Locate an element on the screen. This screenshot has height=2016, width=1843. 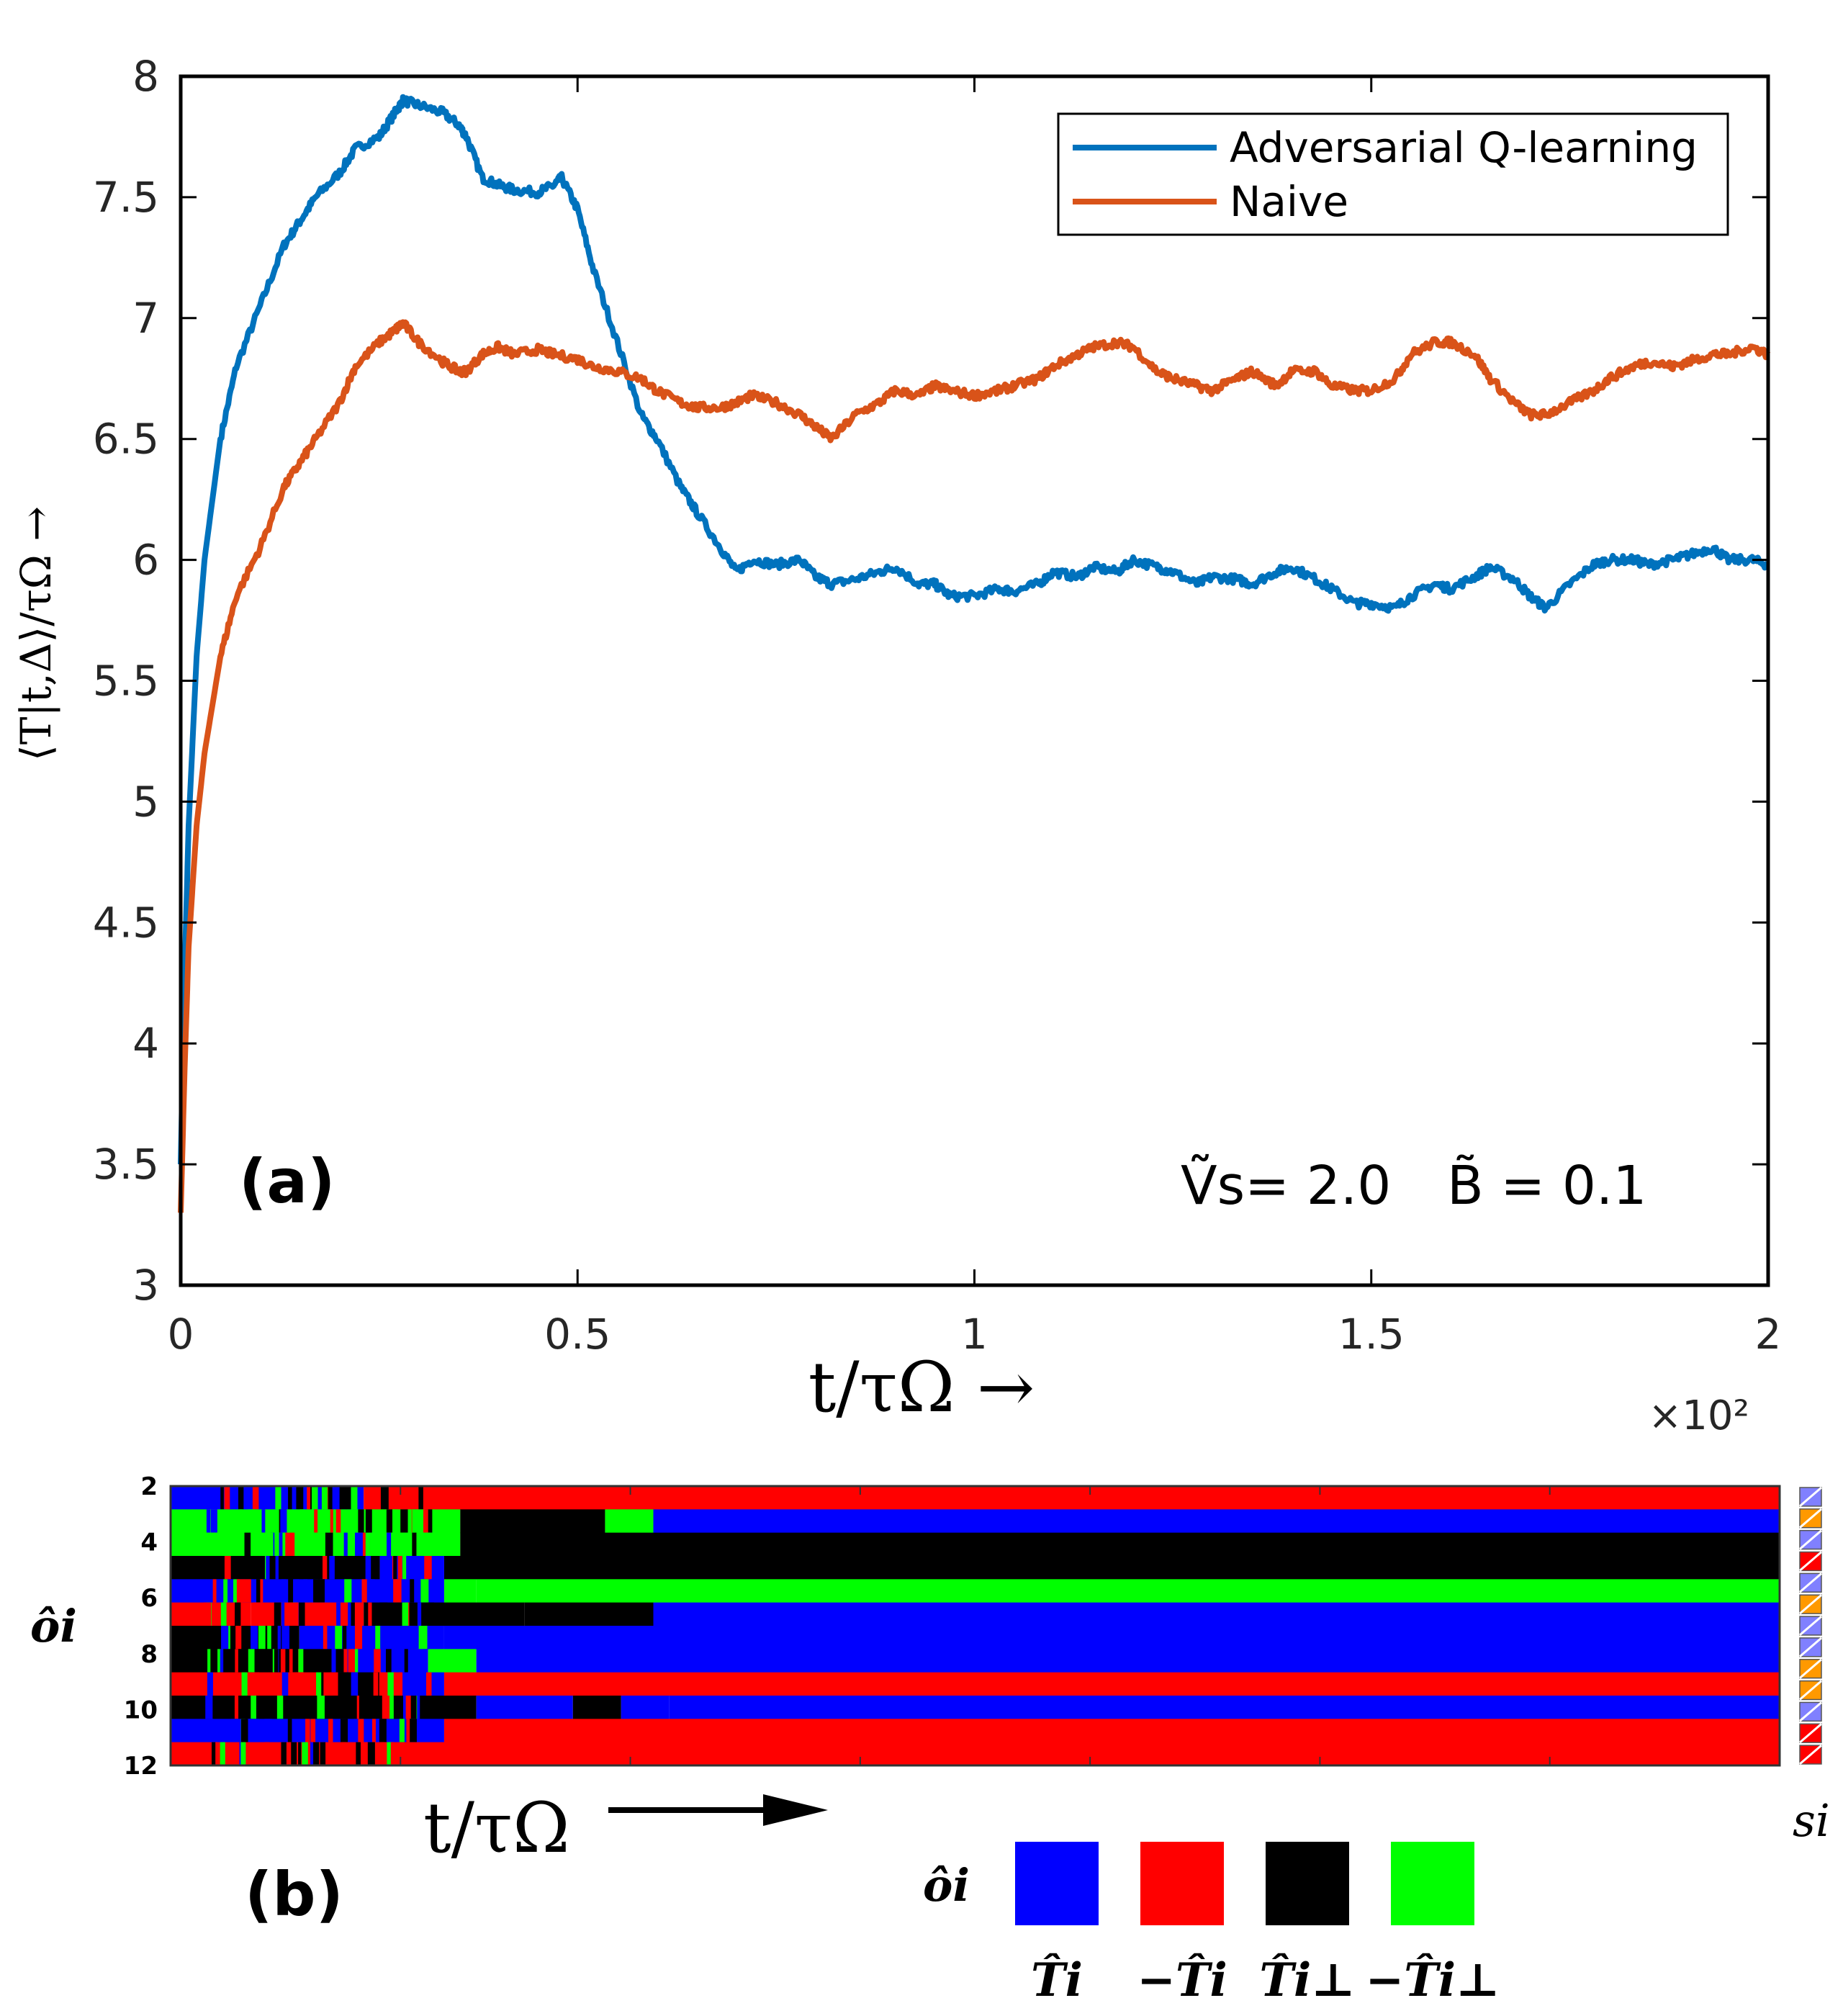
x-tick-label: 0.5 is located at coordinates (577, 1334).